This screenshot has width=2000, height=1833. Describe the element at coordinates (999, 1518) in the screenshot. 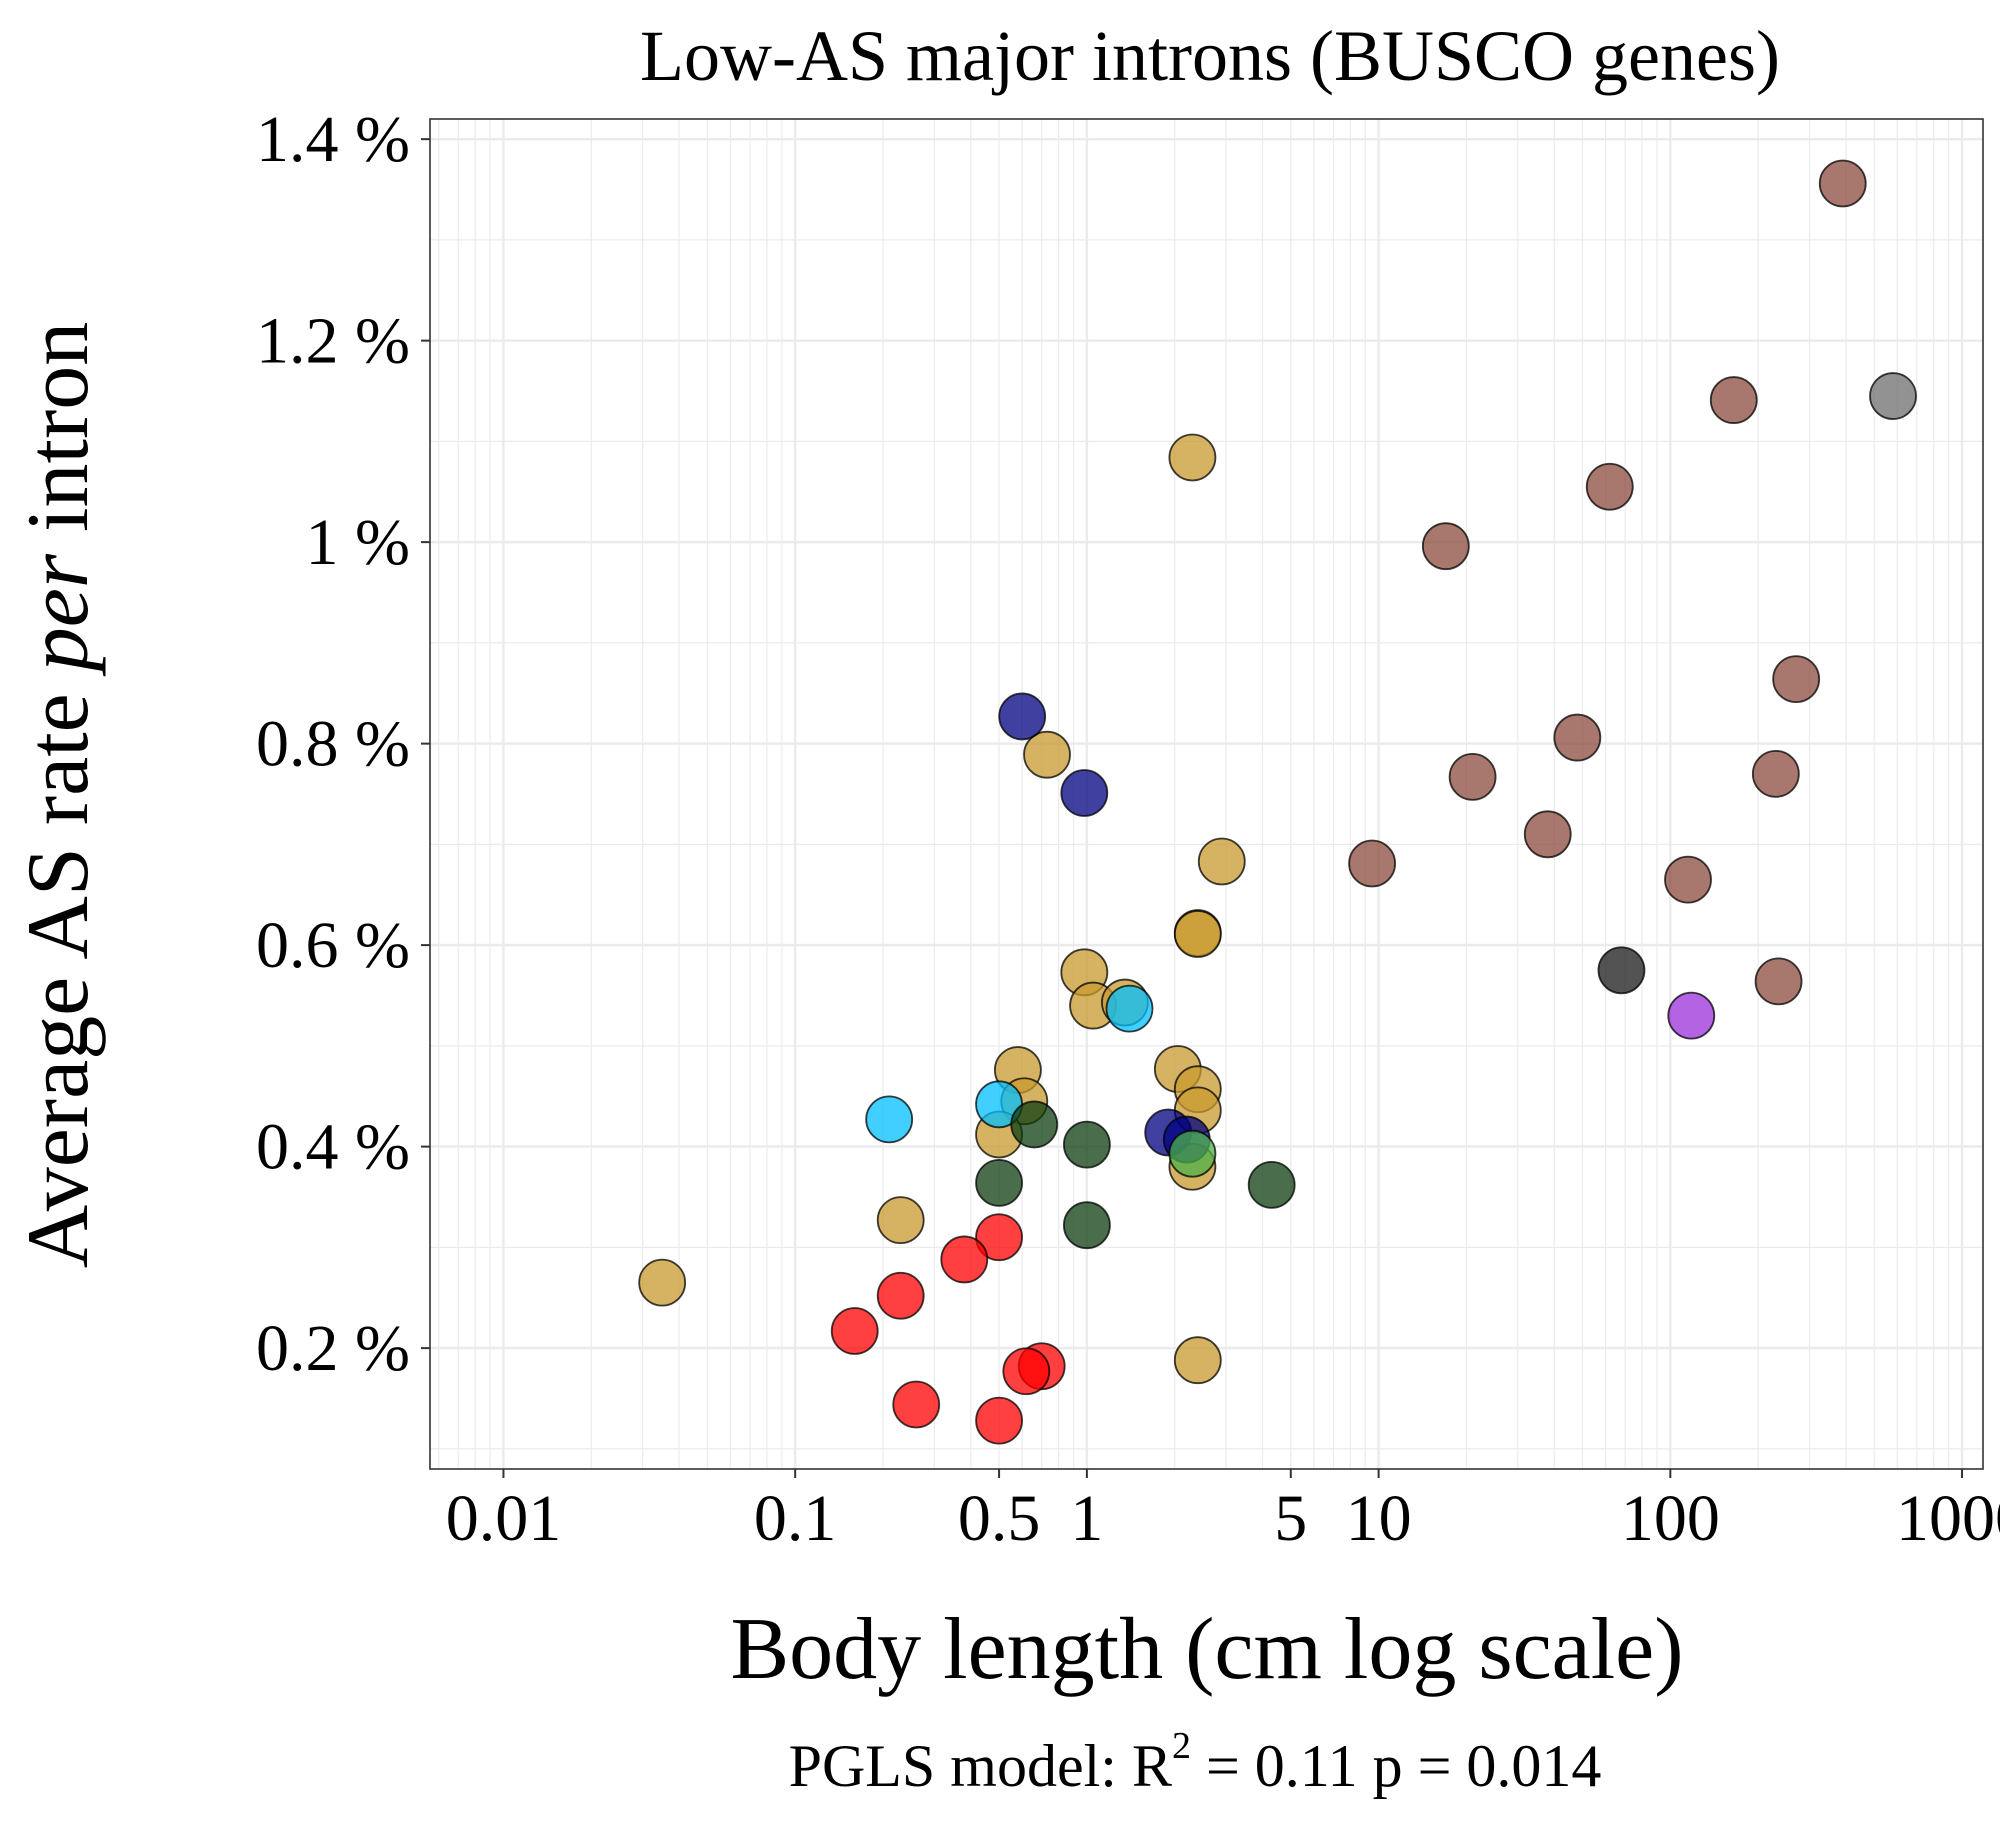

I see `x-tick-label: 0.5` at that location.